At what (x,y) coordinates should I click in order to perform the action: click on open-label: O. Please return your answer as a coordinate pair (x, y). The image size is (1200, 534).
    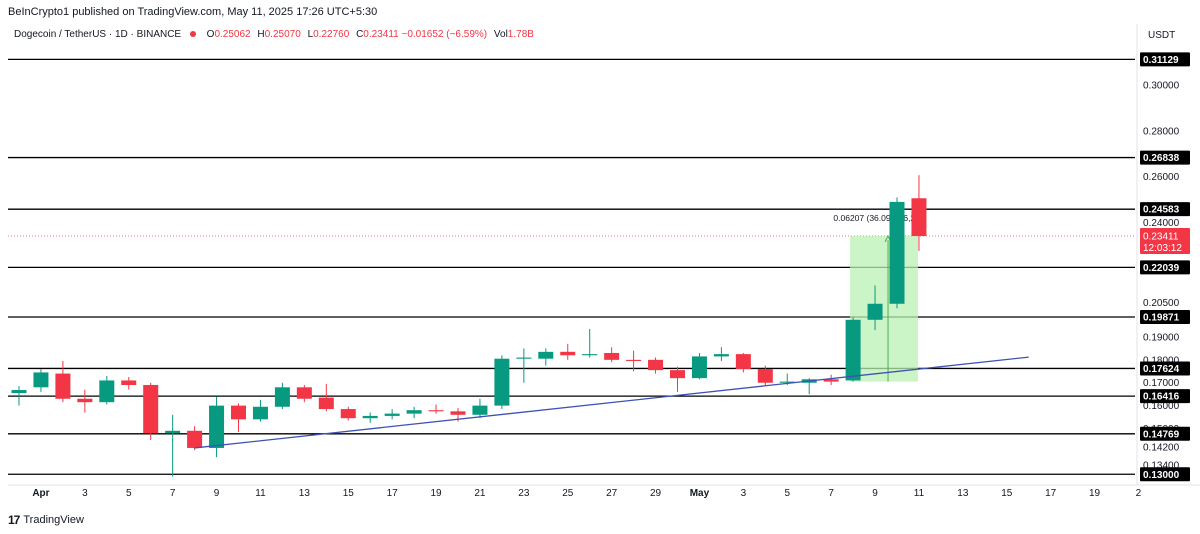
    Looking at the image, I should click on (210, 34).